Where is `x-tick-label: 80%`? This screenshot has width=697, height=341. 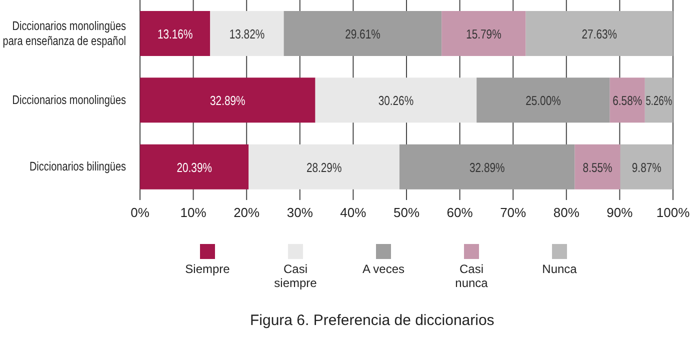 x-tick-label: 80% is located at coordinates (566, 212).